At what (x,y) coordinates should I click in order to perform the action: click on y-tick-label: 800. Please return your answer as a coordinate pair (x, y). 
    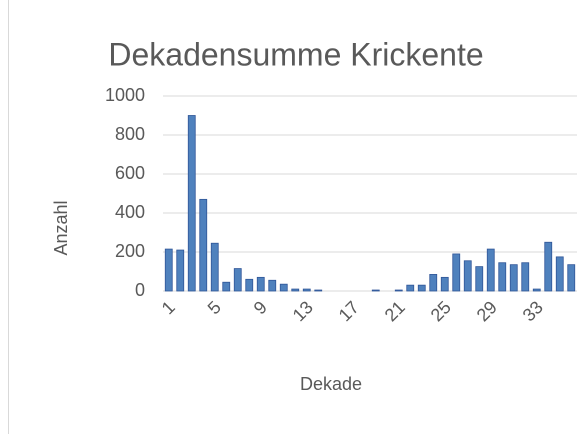
    Looking at the image, I should click on (130, 134).